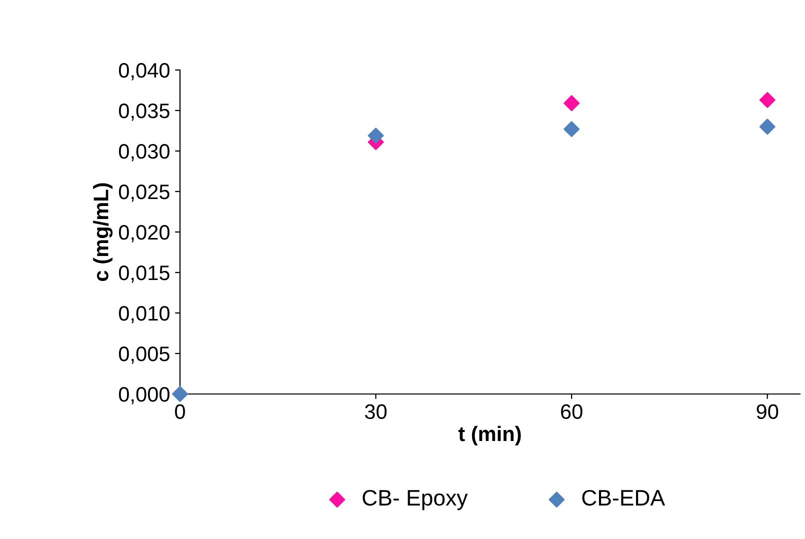 The width and height of the screenshot is (805, 539). I want to click on legend-label: CB- Epoxy, so click(415, 500).